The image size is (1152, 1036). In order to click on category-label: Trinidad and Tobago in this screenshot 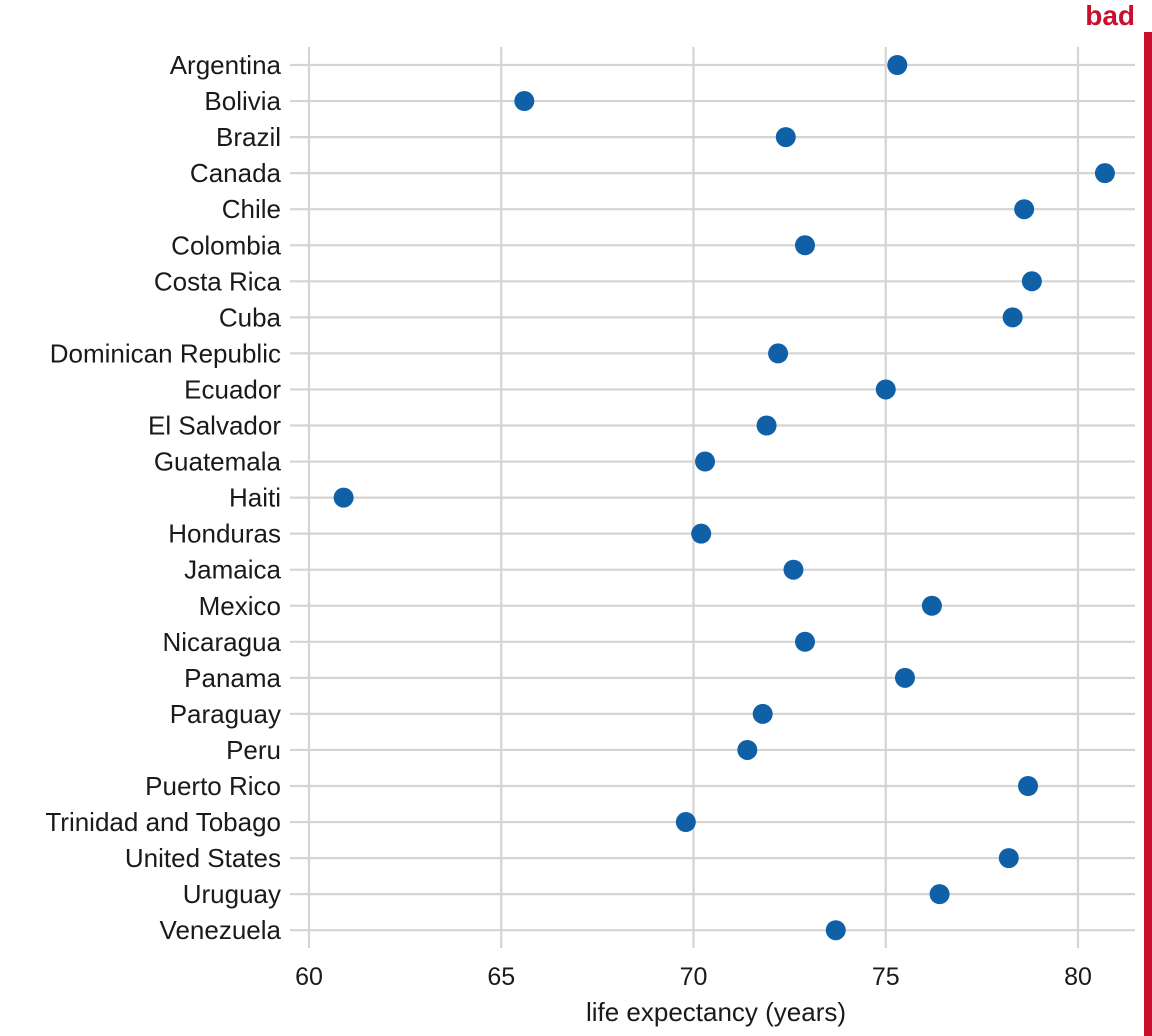, I will do `click(163, 822)`.